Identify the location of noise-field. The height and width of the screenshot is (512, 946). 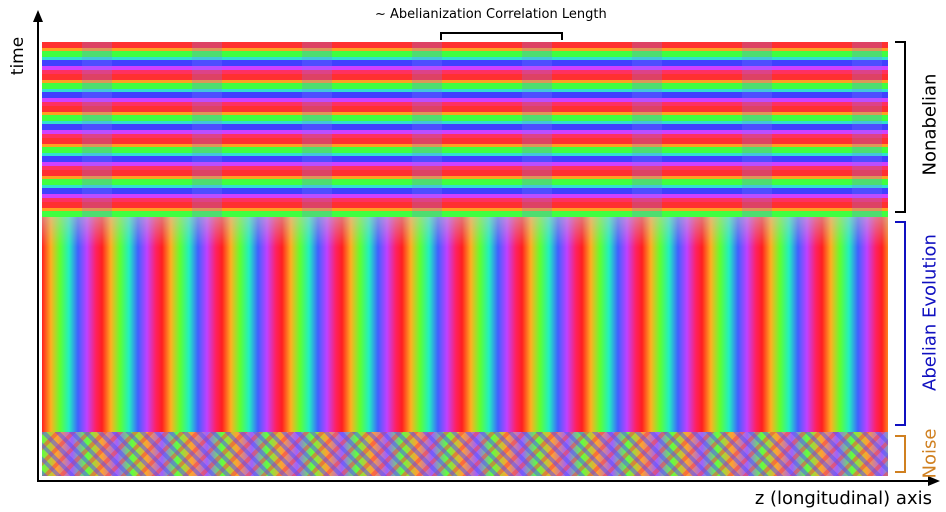
(465, 454).